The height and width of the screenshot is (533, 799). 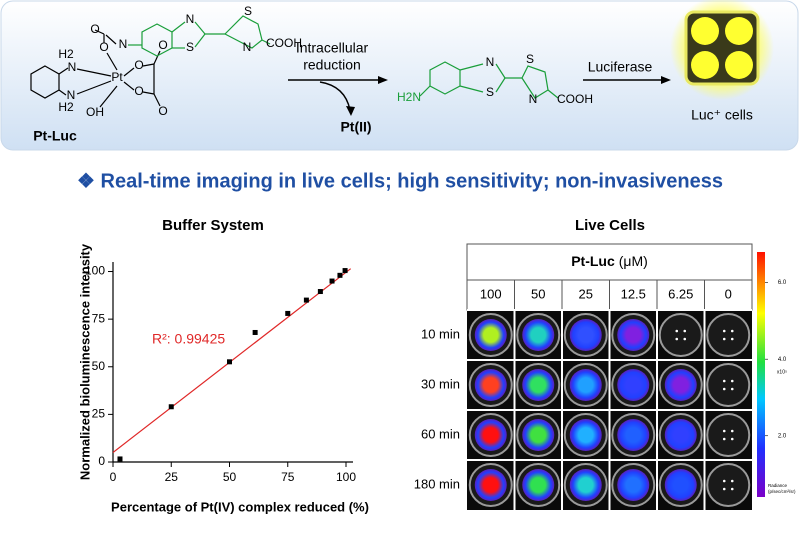 I want to click on column-label: 0, so click(x=728, y=293).